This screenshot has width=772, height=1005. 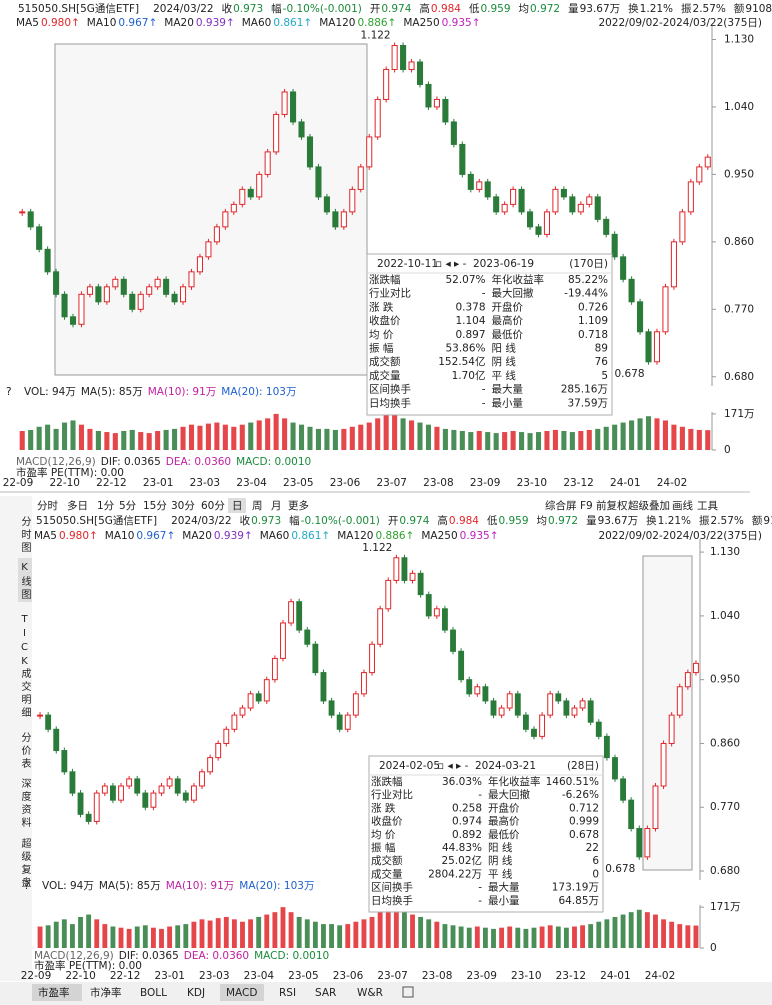 I want to click on toolbar-button: 分时, so click(x=47, y=506).